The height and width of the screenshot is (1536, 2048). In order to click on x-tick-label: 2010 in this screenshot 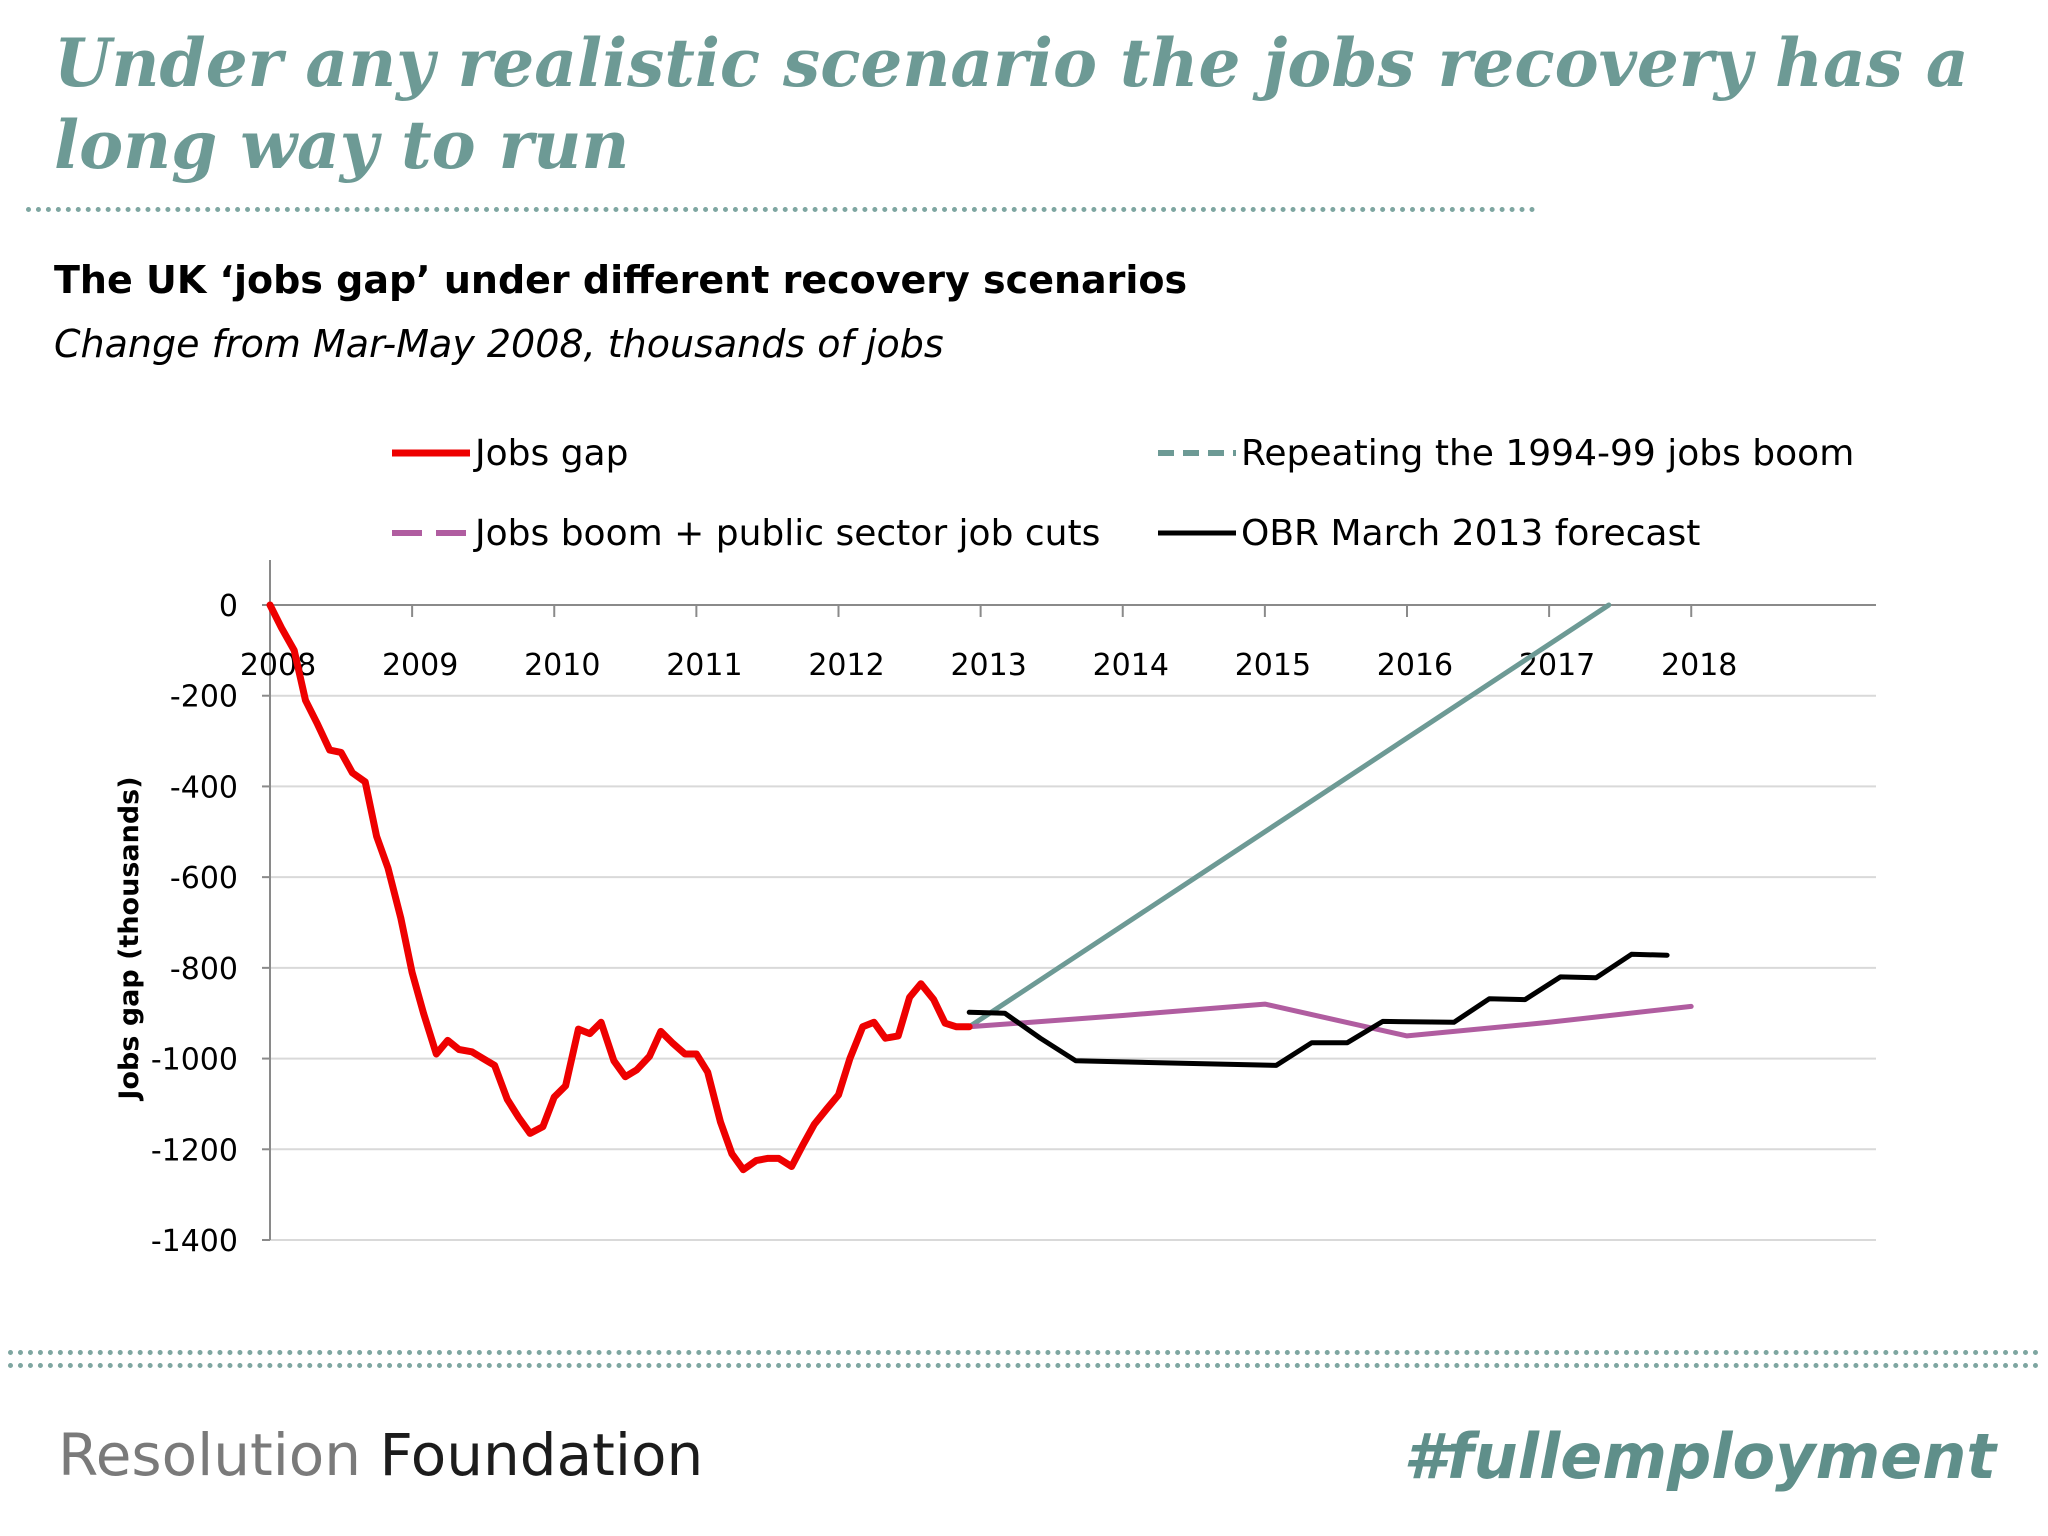, I will do `click(562, 665)`.